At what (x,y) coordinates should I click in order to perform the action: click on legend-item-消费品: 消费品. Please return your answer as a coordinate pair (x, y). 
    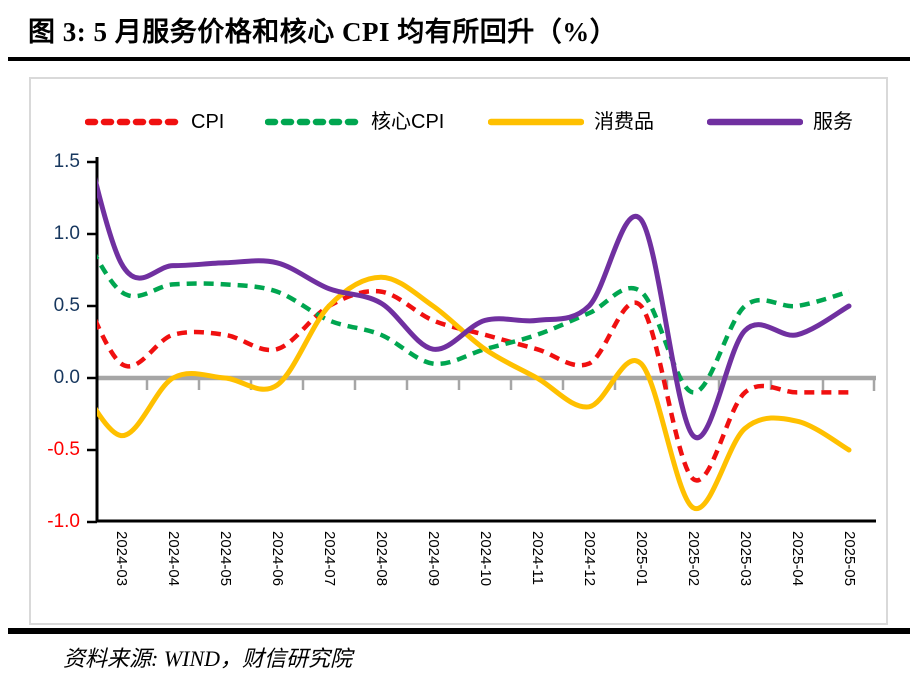
    Looking at the image, I should click on (571, 122).